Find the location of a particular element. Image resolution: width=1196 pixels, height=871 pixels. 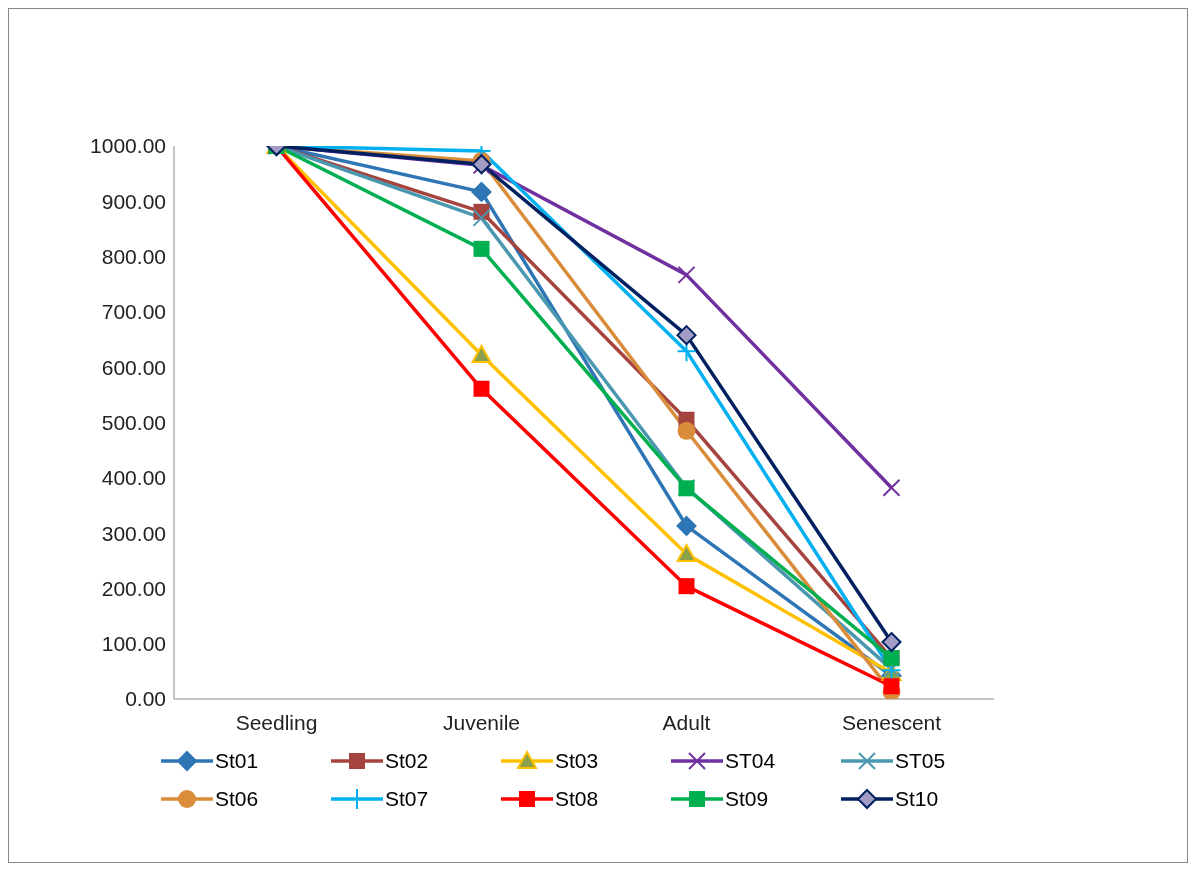

legend-label: St03 is located at coordinates (577, 761).